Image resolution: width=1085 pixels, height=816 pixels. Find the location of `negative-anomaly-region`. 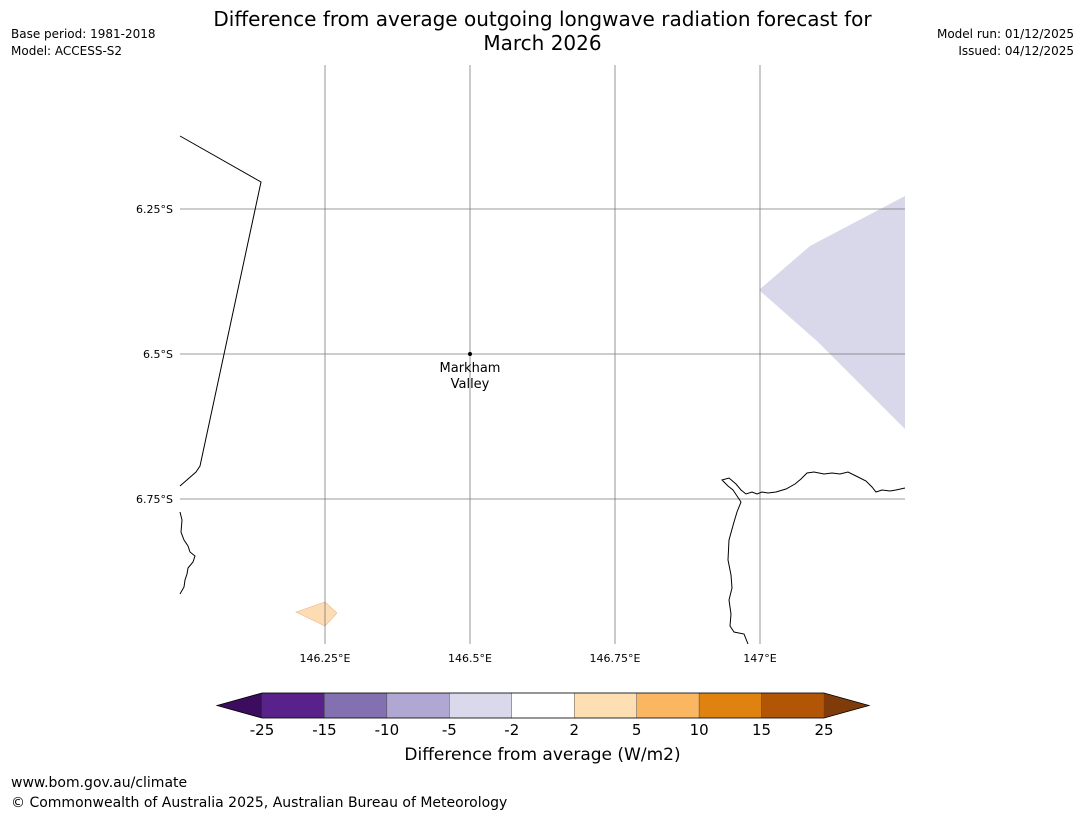

negative-anomaly-region is located at coordinates (832, 312).